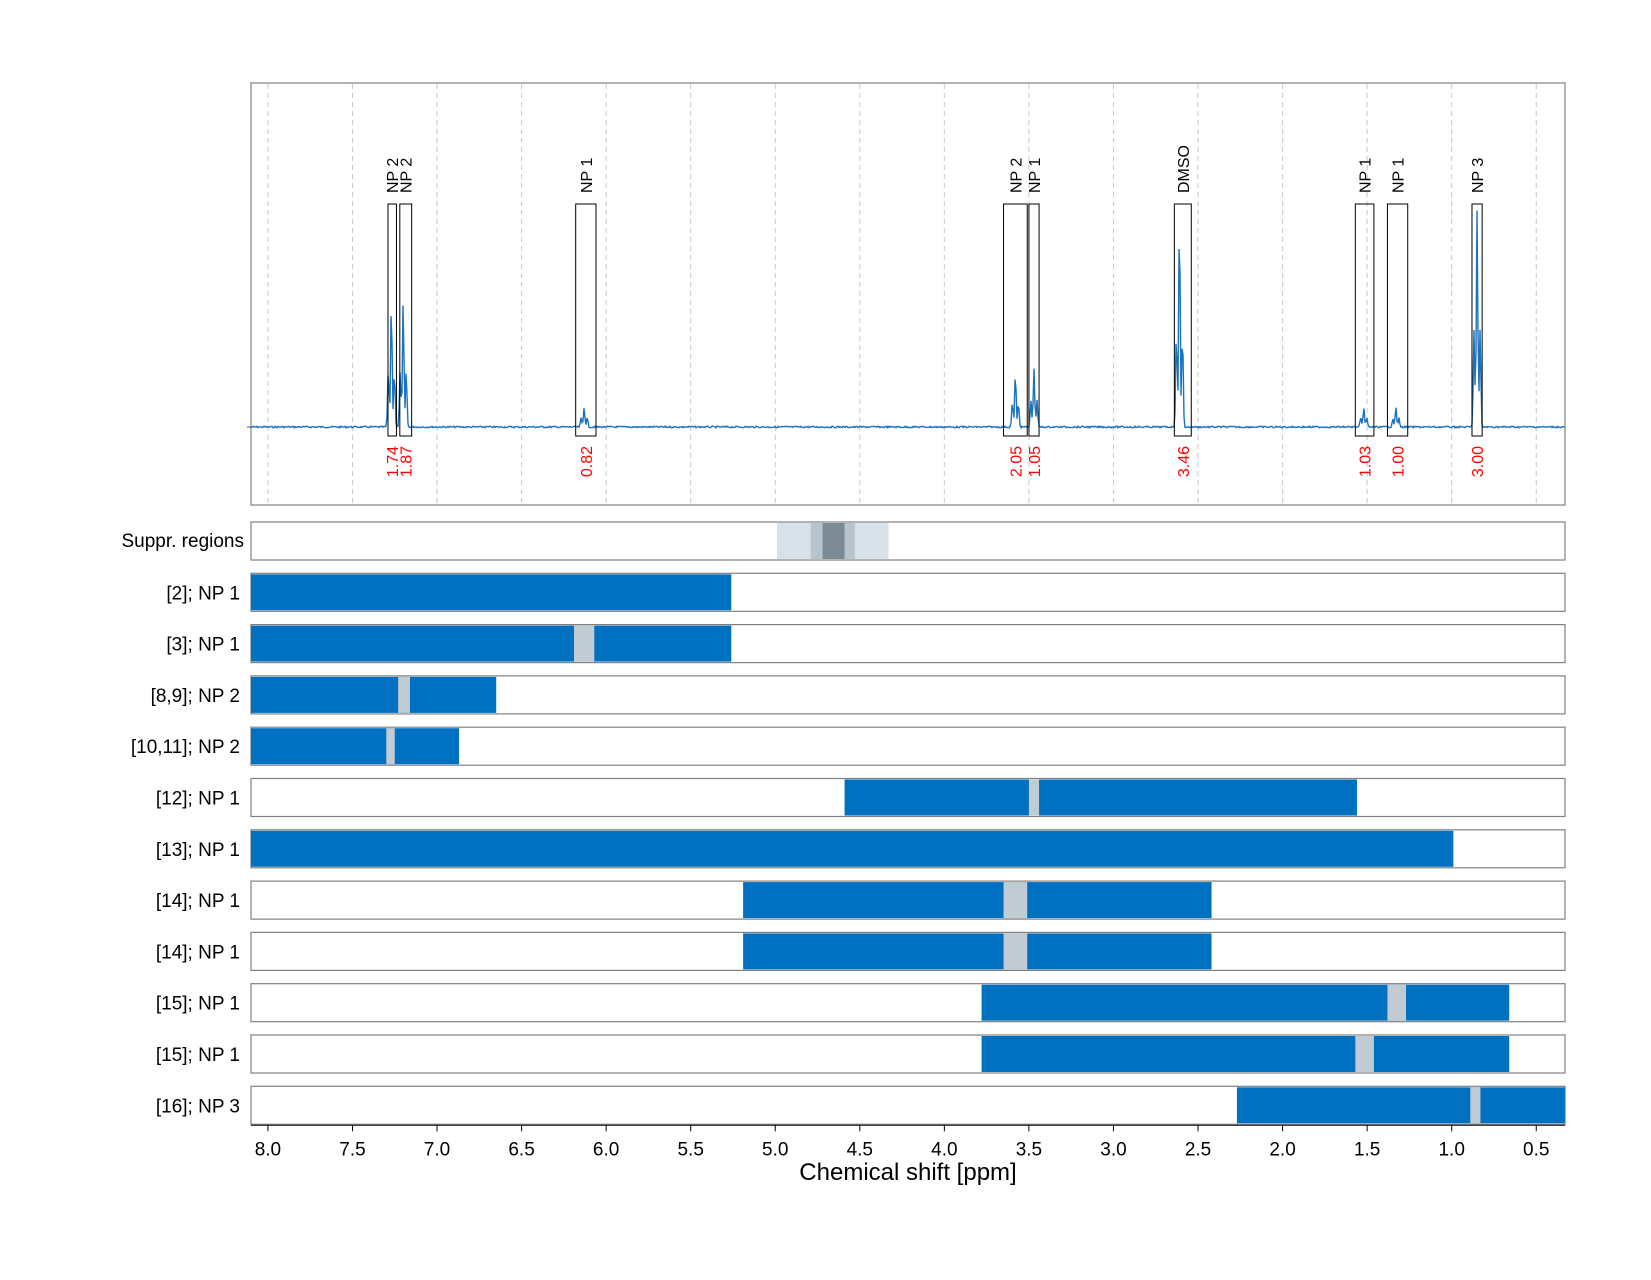 Image resolution: width=1651 pixels, height=1280 pixels. Describe the element at coordinates (198, 1106) in the screenshot. I see `range-row-label: [16]; NP 3` at that location.